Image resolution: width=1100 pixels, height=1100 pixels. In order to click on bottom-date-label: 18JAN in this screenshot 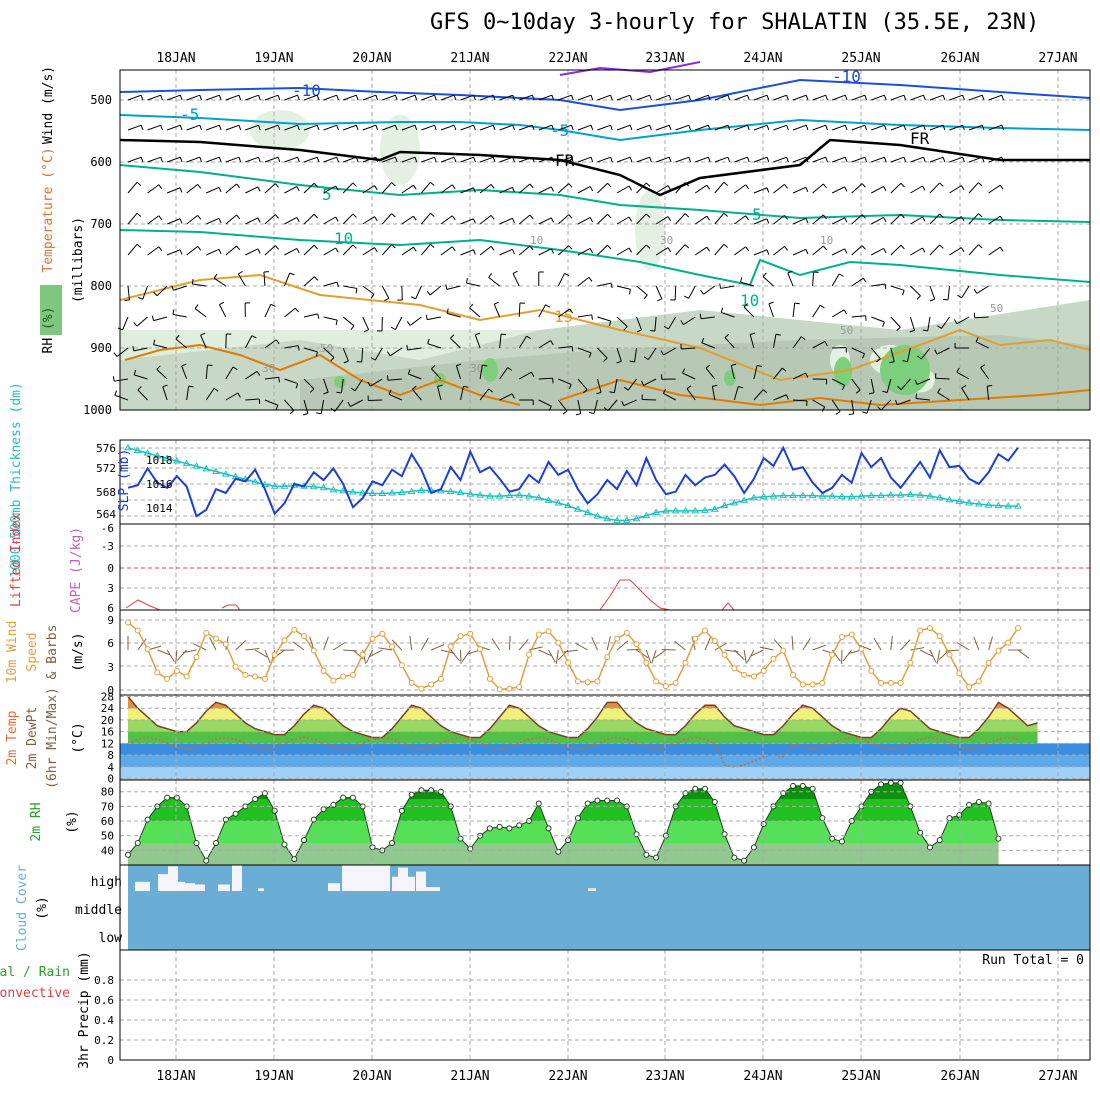, I will do `click(175, 1076)`.